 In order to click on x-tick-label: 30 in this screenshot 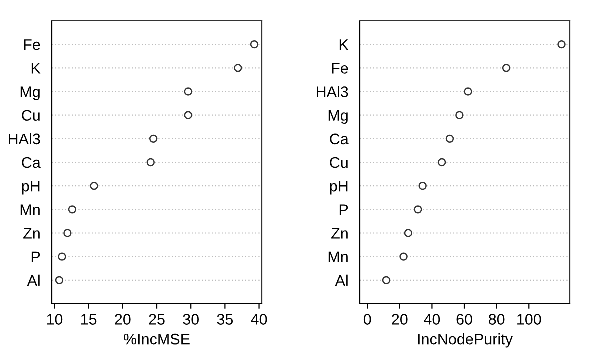, I will do `click(191, 319)`.